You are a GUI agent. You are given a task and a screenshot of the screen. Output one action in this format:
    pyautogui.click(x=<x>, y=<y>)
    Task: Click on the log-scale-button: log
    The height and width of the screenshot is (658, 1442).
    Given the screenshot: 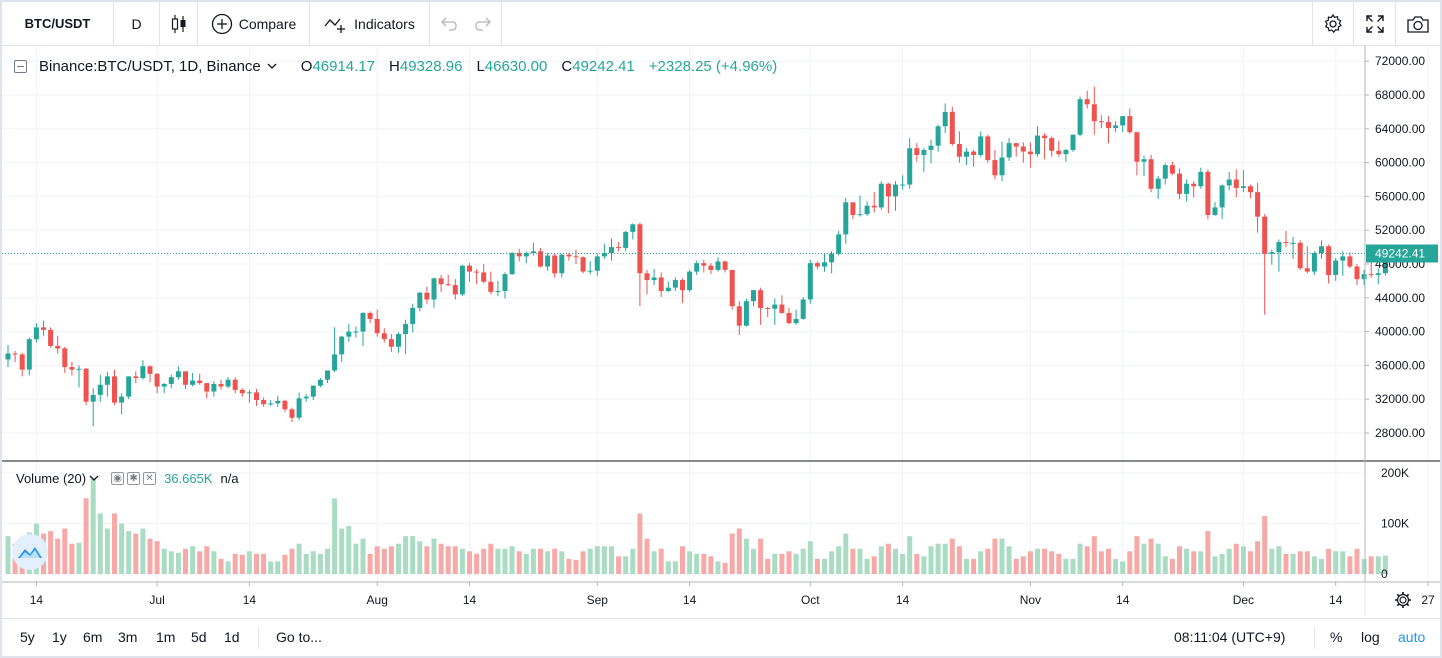 What is the action you would take?
    pyautogui.click(x=1370, y=637)
    